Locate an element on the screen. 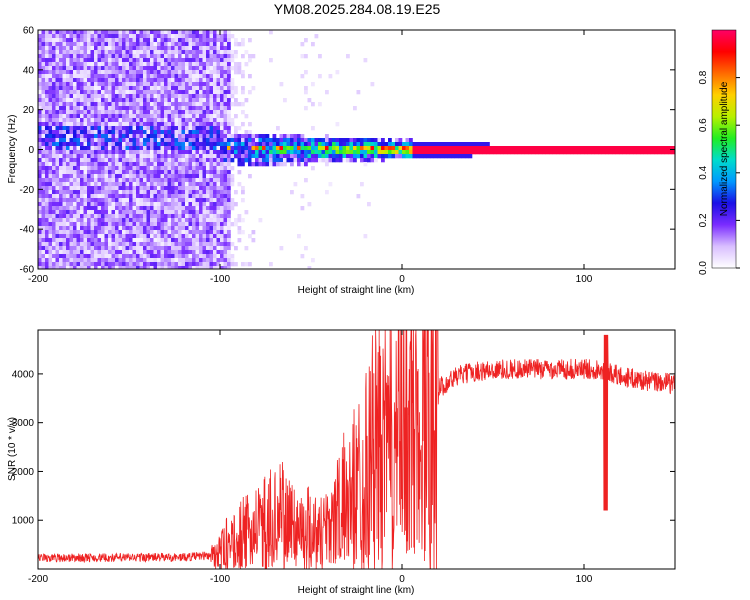 This screenshot has height=600, width=750. heatmap-cell-1903 is located at coordinates (148, 204).